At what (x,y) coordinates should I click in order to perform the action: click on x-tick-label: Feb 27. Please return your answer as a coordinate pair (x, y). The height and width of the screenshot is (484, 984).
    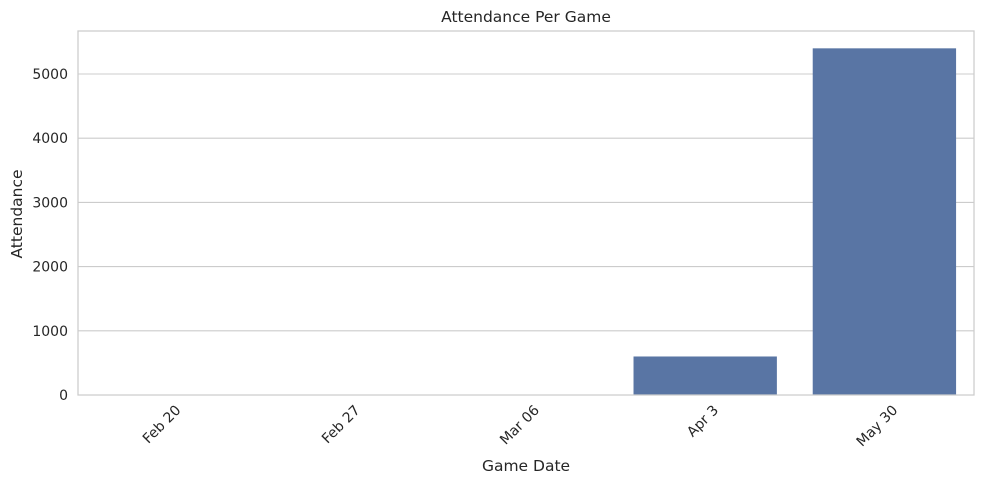
    Looking at the image, I should click on (341, 425).